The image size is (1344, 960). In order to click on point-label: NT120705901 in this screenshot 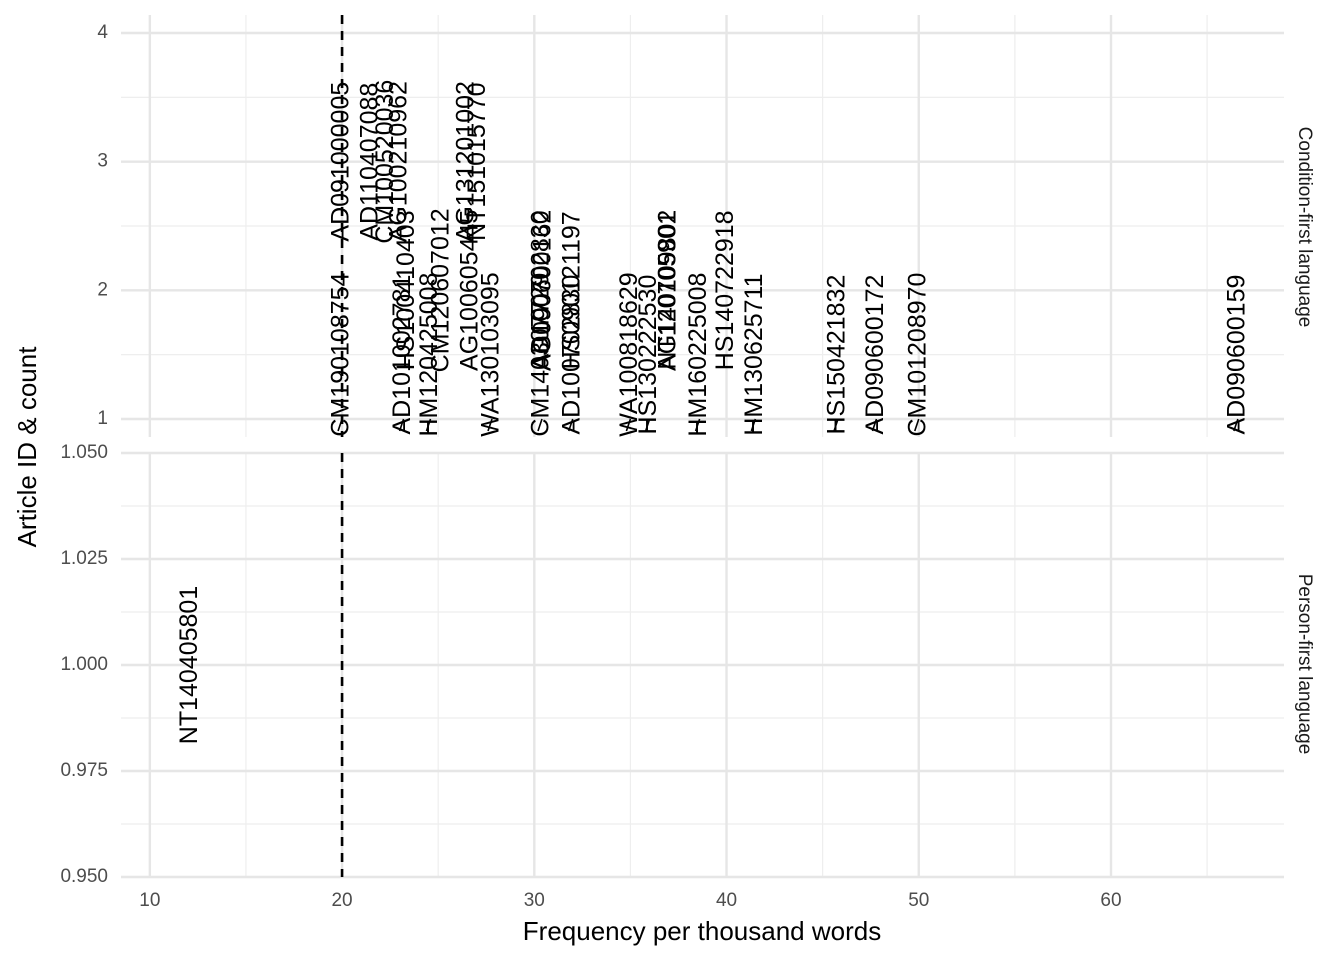, I will do `click(667, 290)`.